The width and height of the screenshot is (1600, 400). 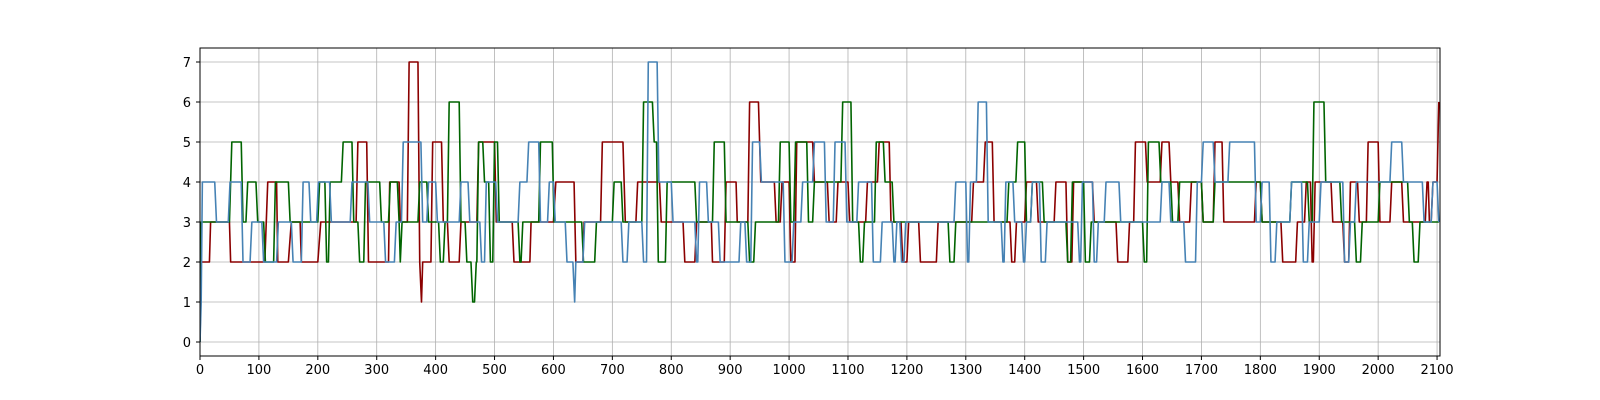 I want to click on x-tick-label: 500, so click(x=494, y=370).